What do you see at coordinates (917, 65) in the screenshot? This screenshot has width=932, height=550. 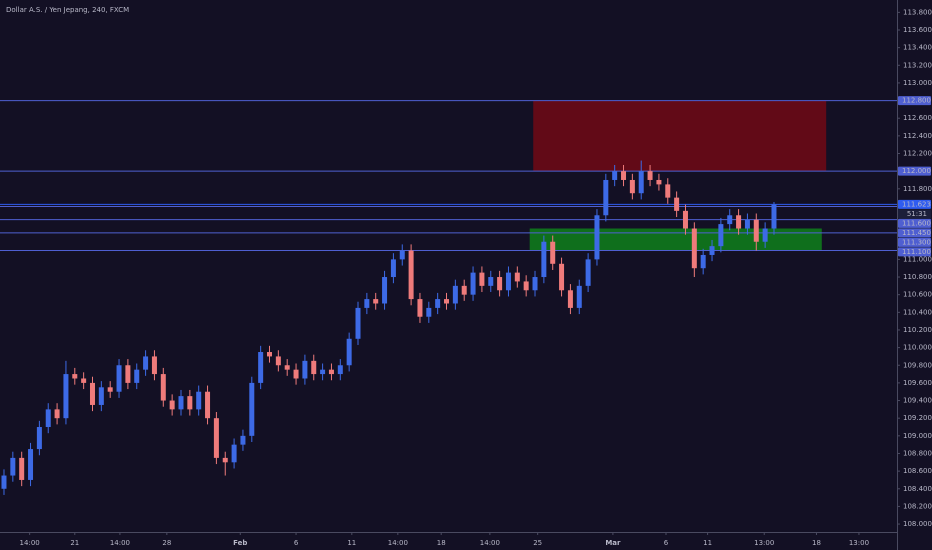 I see `y-tick-label: 113.200` at bounding box center [917, 65].